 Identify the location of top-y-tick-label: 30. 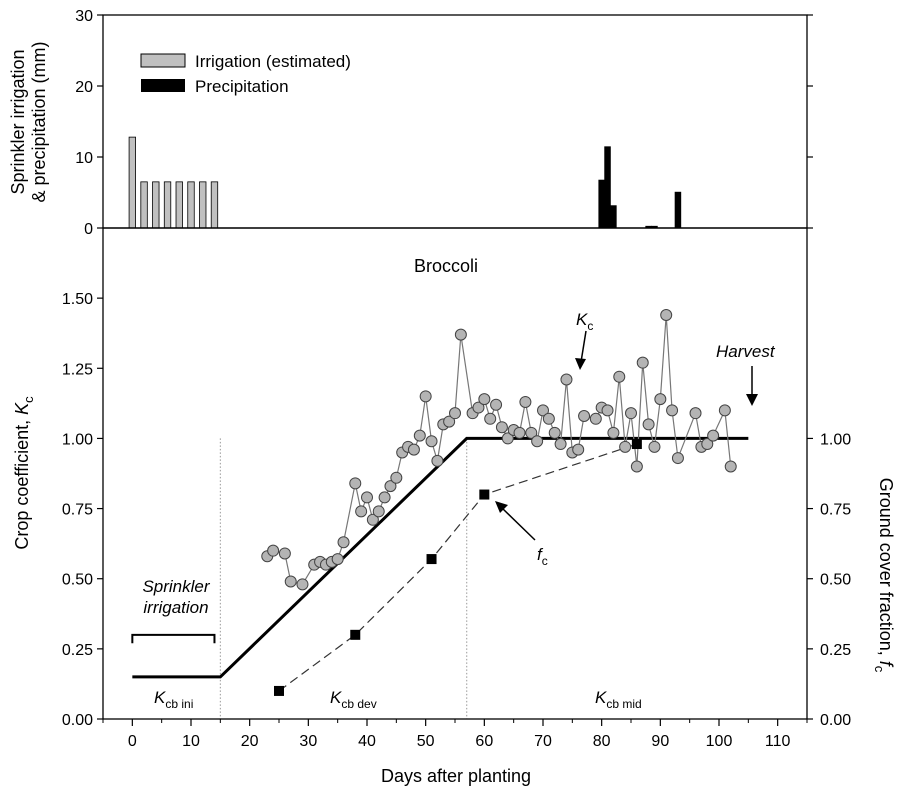
(84, 16).